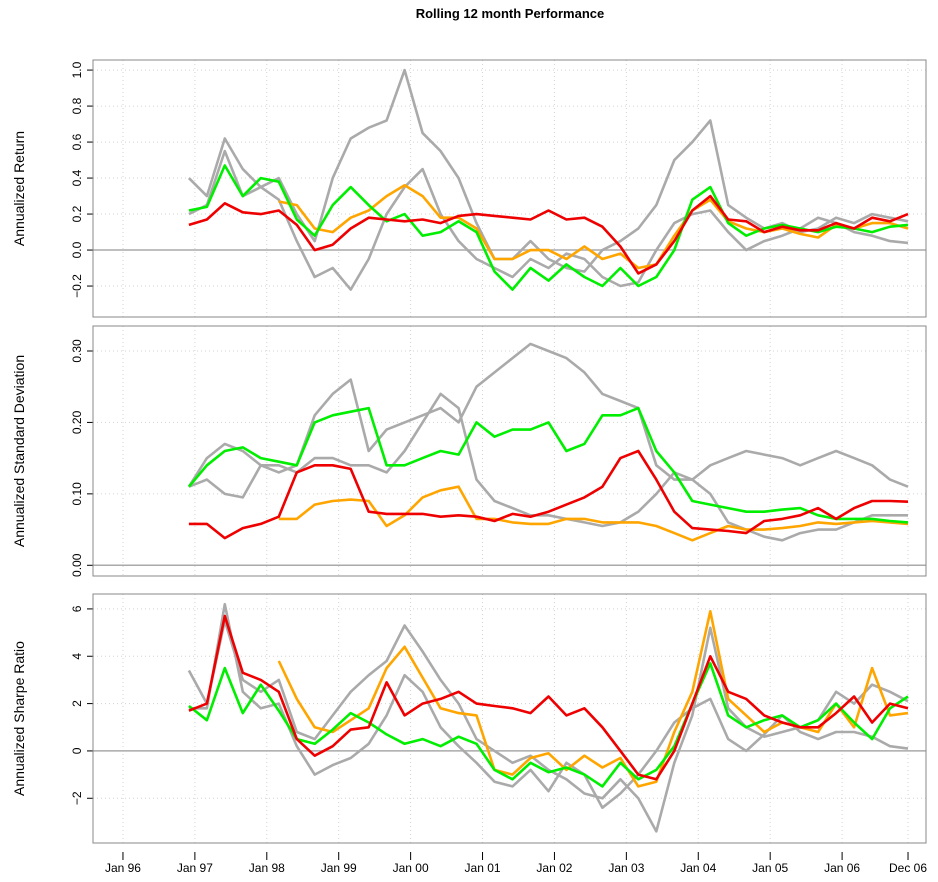 The height and width of the screenshot is (882, 938). I want to click on y-tick-label: 0.2, so click(77, 213).